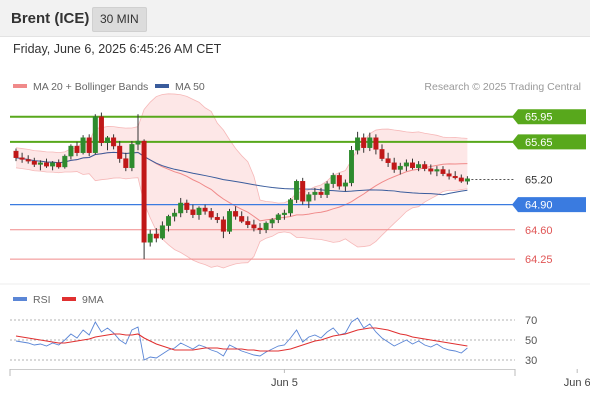 The image size is (590, 400). I want to click on legend-label-ma50: MA 50, so click(190, 87).